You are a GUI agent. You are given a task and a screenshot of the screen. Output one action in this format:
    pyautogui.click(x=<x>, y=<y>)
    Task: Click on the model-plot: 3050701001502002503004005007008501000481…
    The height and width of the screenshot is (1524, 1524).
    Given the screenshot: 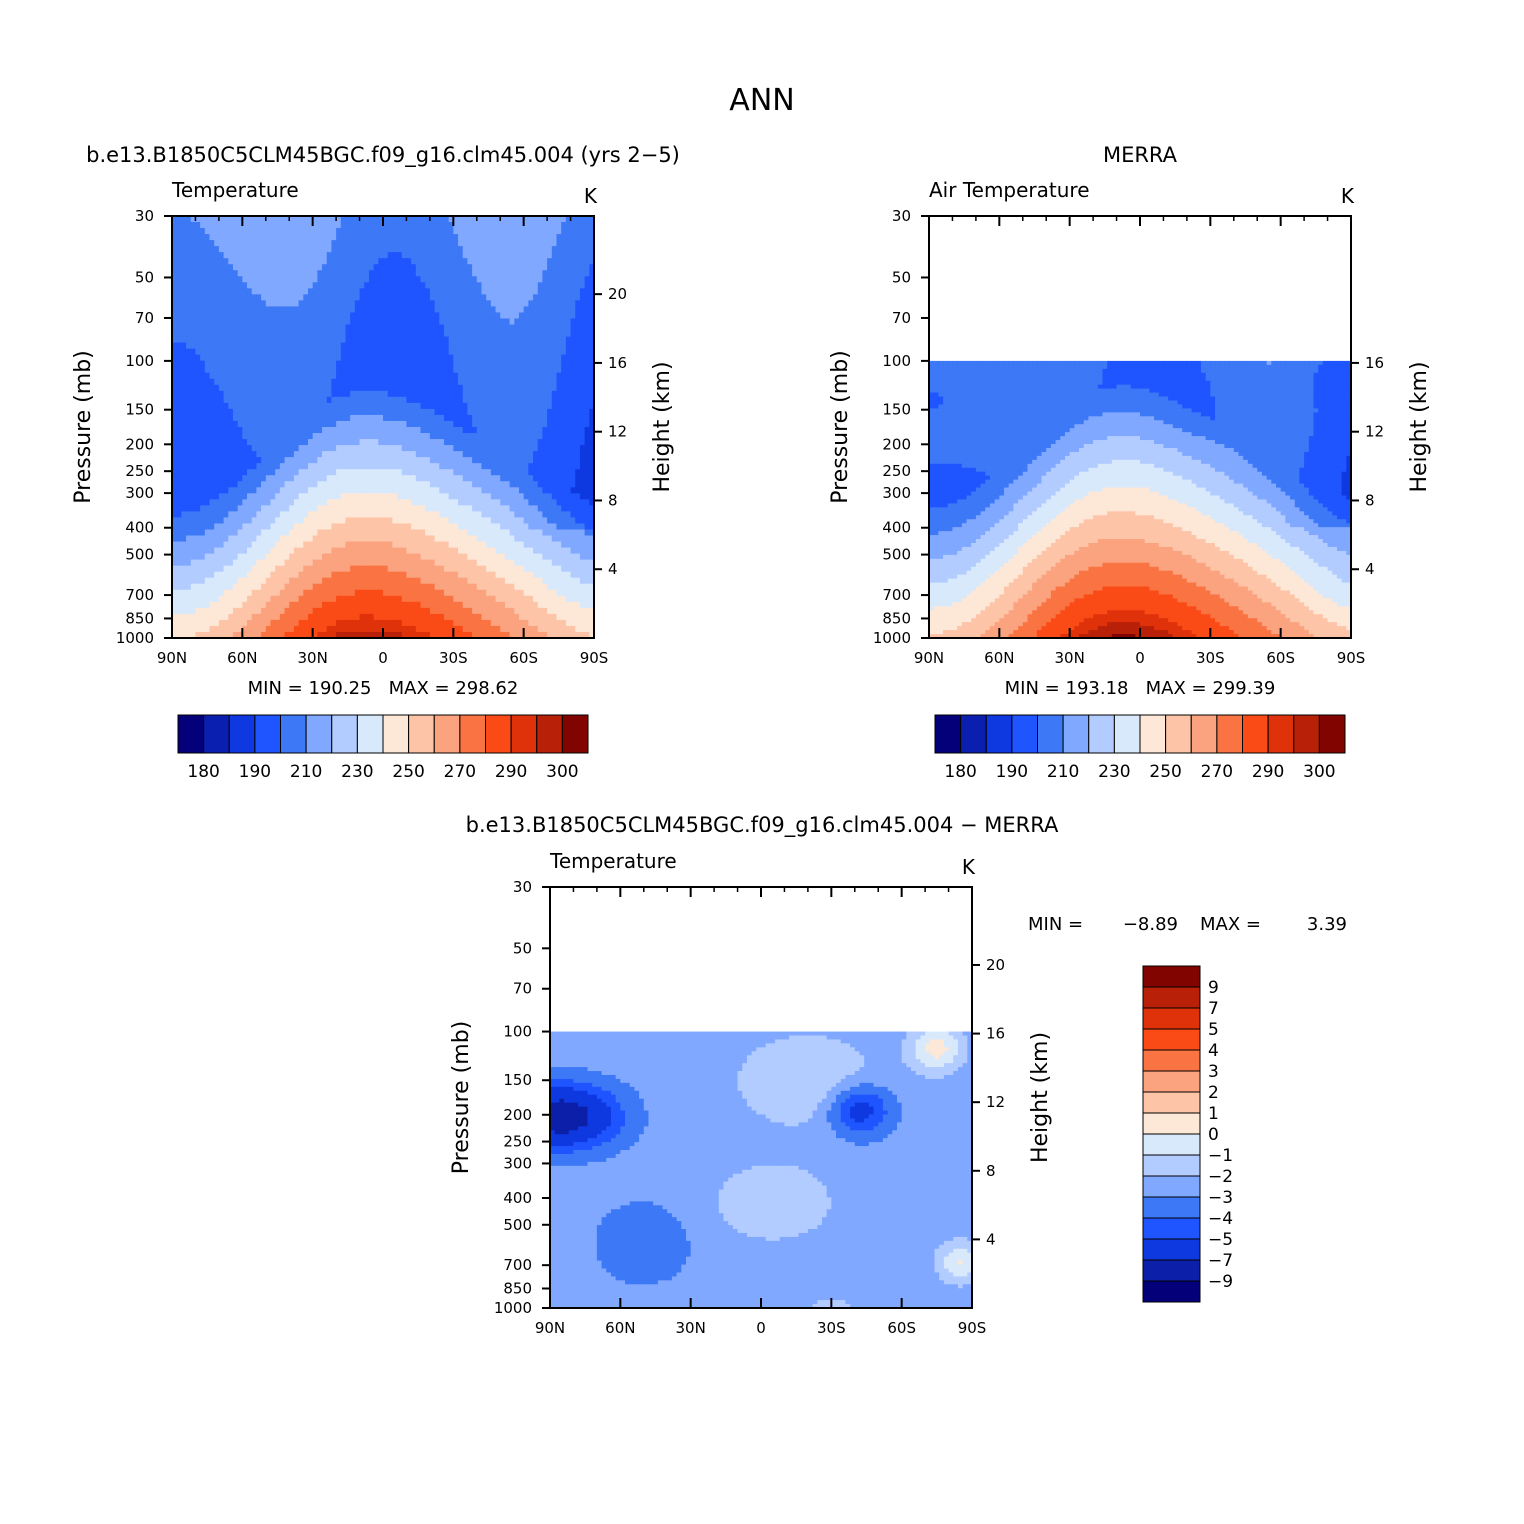 What is the action you would take?
    pyautogui.click(x=373, y=437)
    